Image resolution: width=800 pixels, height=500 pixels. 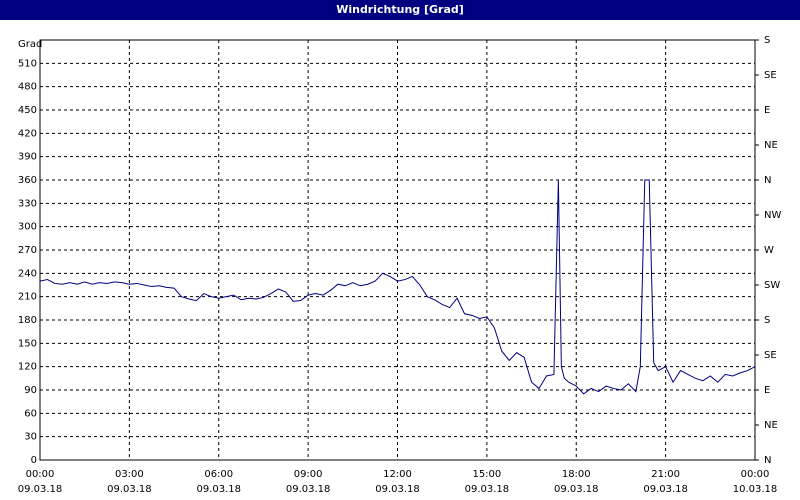 What do you see at coordinates (27, 273) in the screenshot?
I see `y-tick-label: 240` at bounding box center [27, 273].